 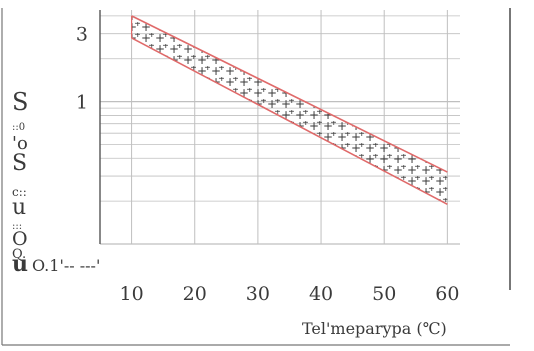 I want to click on x-tick-label: 40, so click(x=321, y=294).